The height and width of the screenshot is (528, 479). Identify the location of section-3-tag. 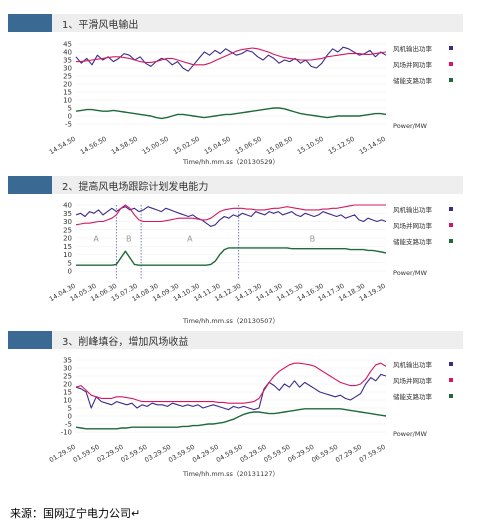
(30, 340).